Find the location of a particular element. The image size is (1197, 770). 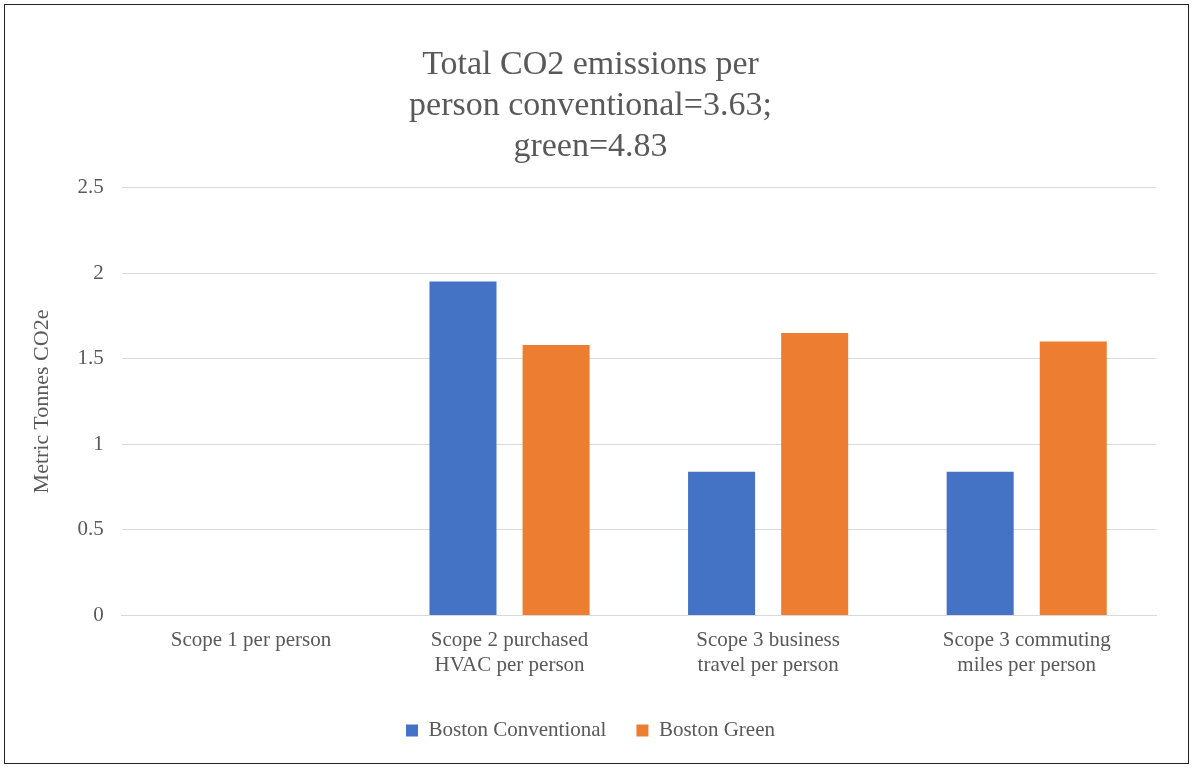

y-tick-label: 2 is located at coordinates (98, 271).